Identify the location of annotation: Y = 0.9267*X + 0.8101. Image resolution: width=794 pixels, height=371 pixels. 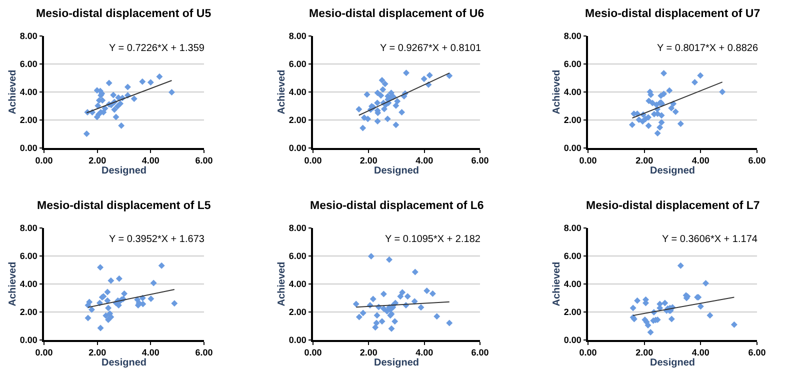
(431, 48).